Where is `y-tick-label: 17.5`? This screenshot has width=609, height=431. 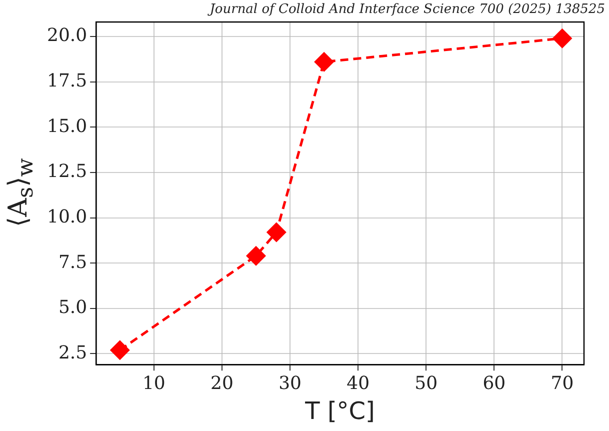
y-tick-label: 17.5 is located at coordinates (67, 81).